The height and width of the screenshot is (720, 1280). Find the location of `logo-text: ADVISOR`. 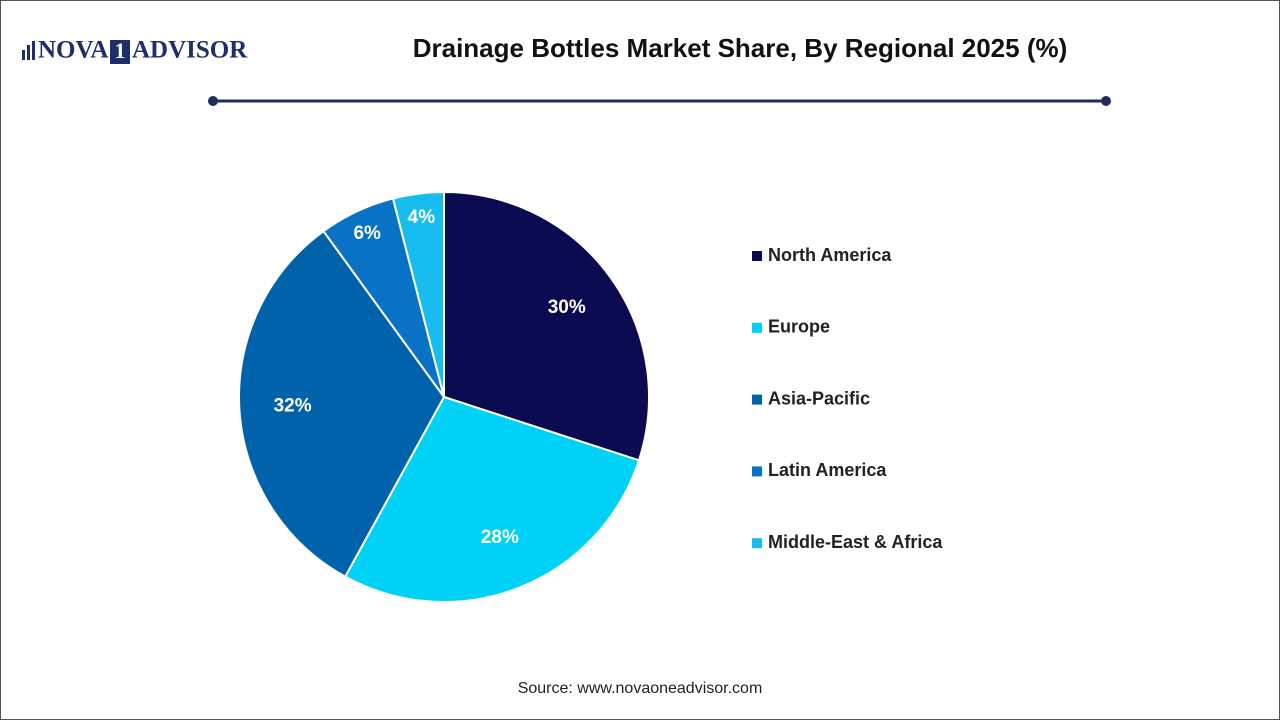

logo-text: ADVISOR is located at coordinates (190, 50).